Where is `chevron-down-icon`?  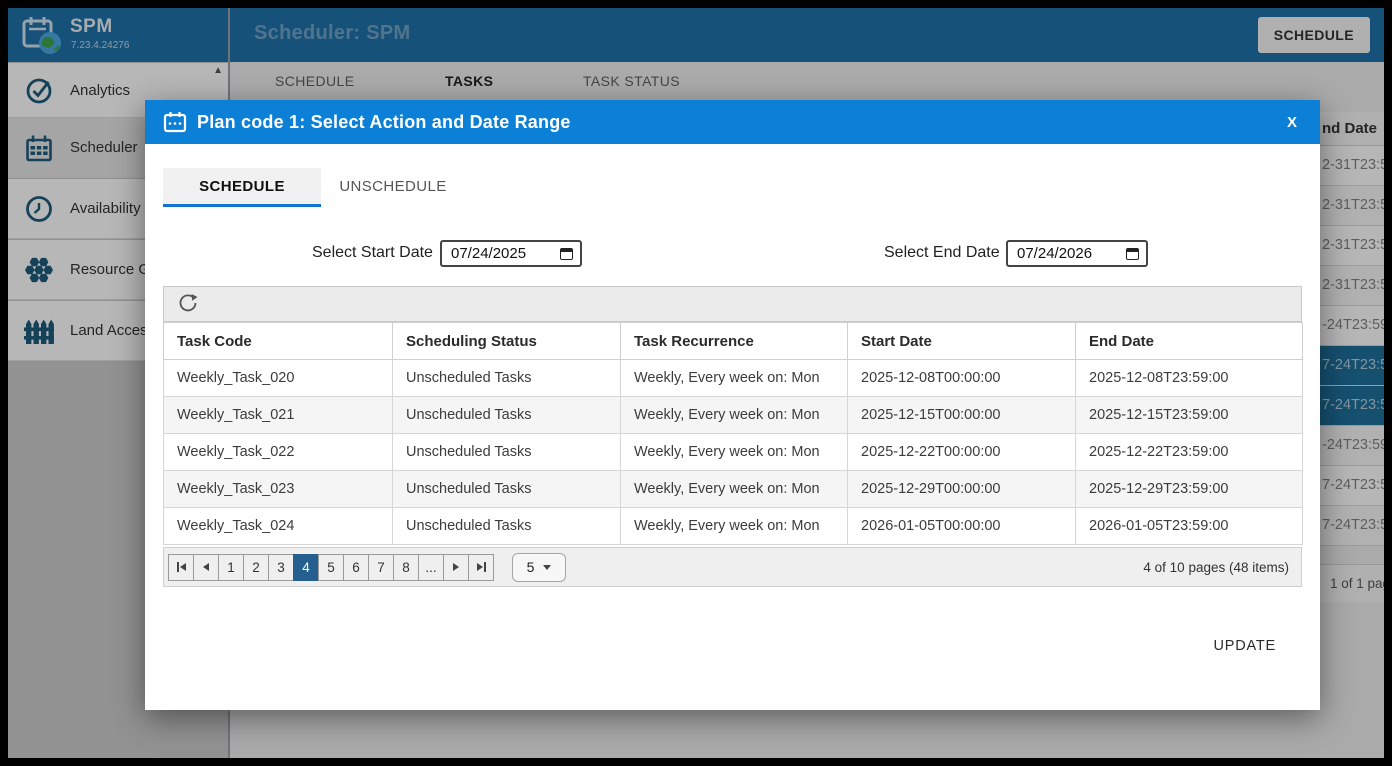
chevron-down-icon is located at coordinates (547, 567).